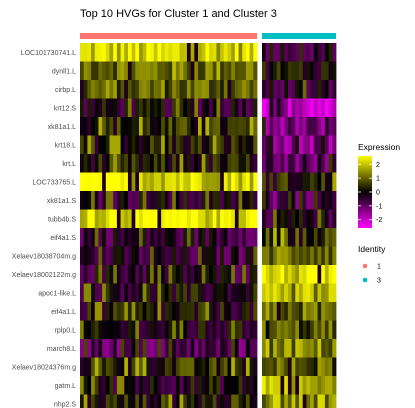 The height and width of the screenshot is (408, 415). I want to click on gene-label: dynll1.L, so click(64, 71).